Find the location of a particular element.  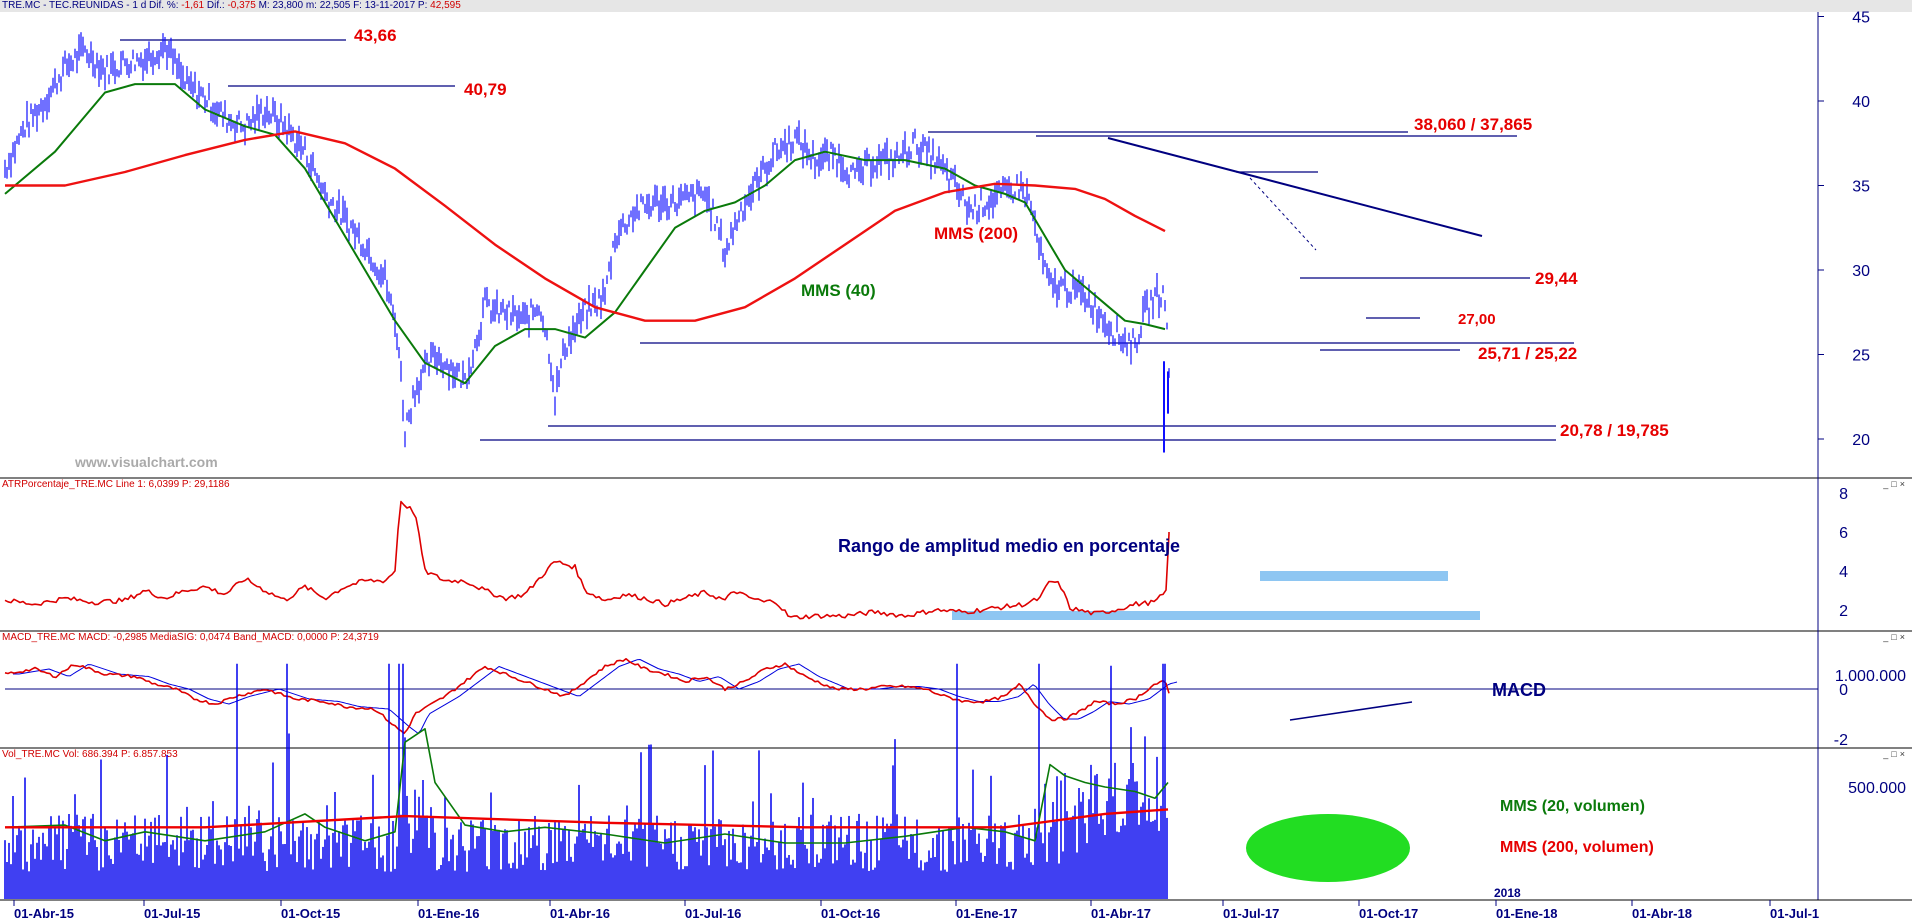

atr-lines is located at coordinates (587, 560).